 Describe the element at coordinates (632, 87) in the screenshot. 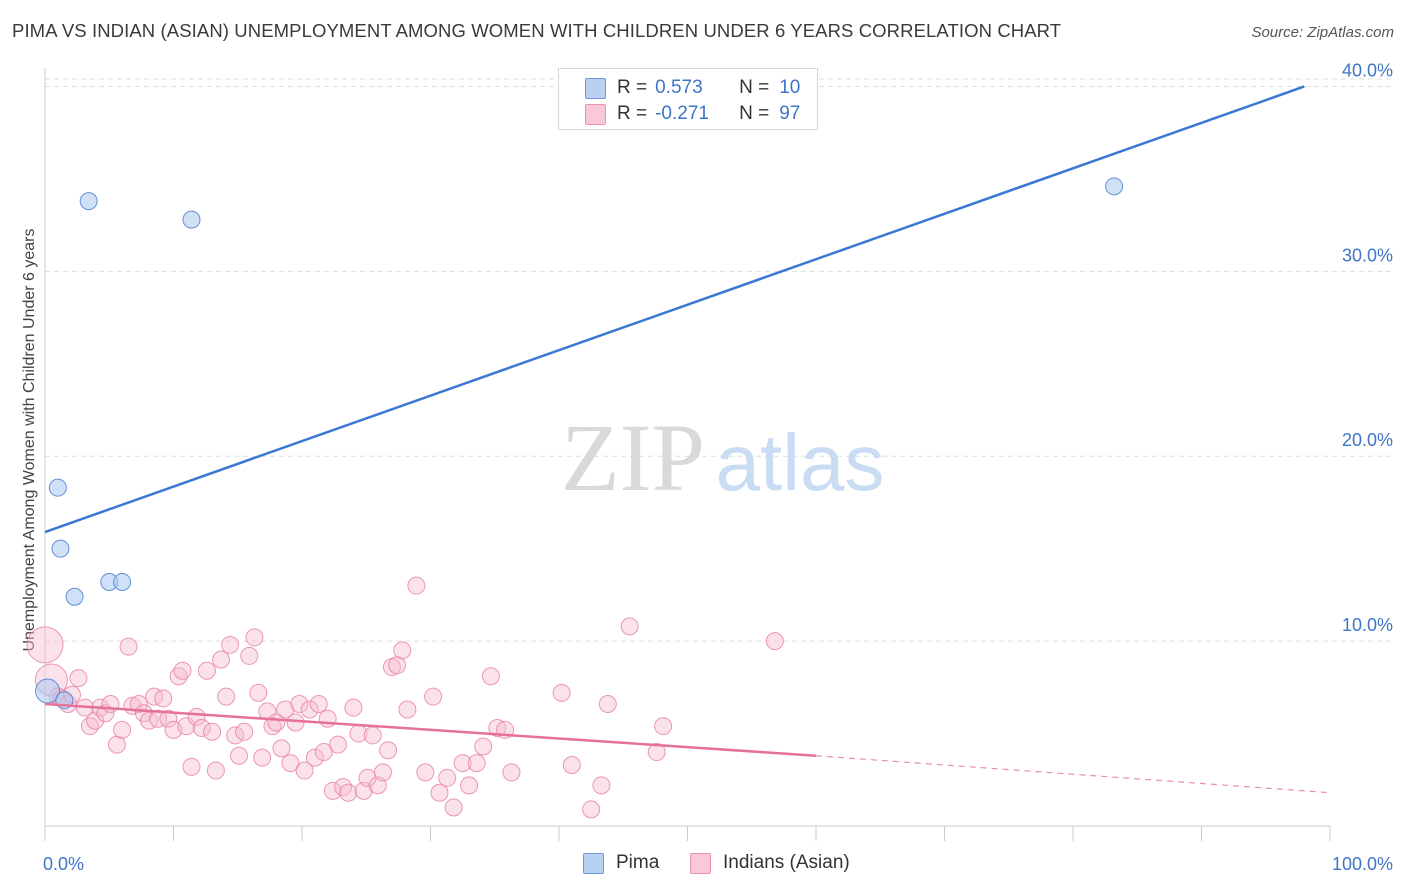

I see `legend-r-label: R =` at that location.